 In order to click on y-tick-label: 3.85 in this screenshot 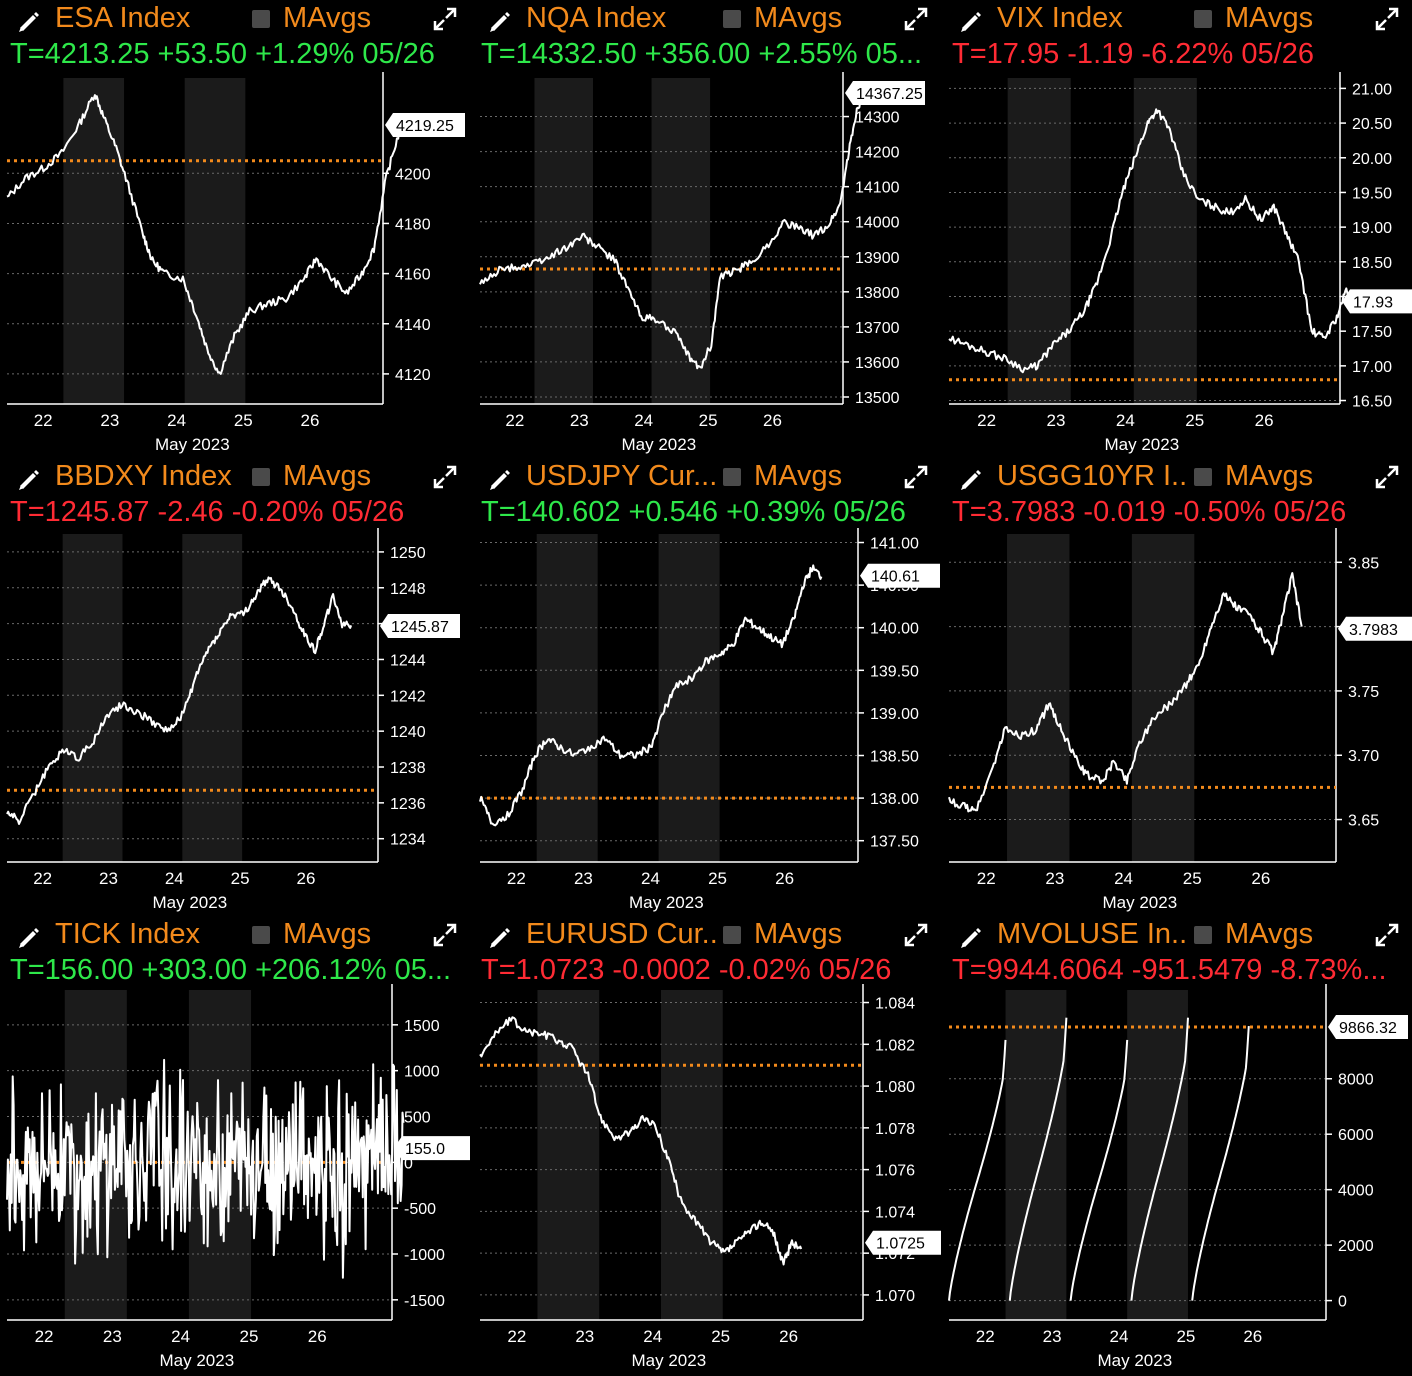, I will do `click(1363, 563)`.